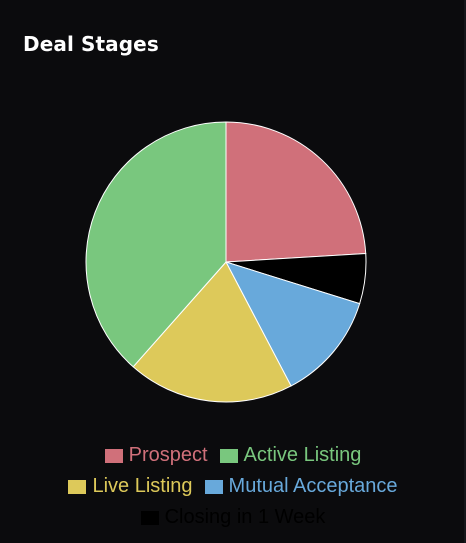 Image resolution: width=466 pixels, height=543 pixels. Describe the element at coordinates (296, 192) in the screenshot. I see `pie-slice-prospect` at that location.